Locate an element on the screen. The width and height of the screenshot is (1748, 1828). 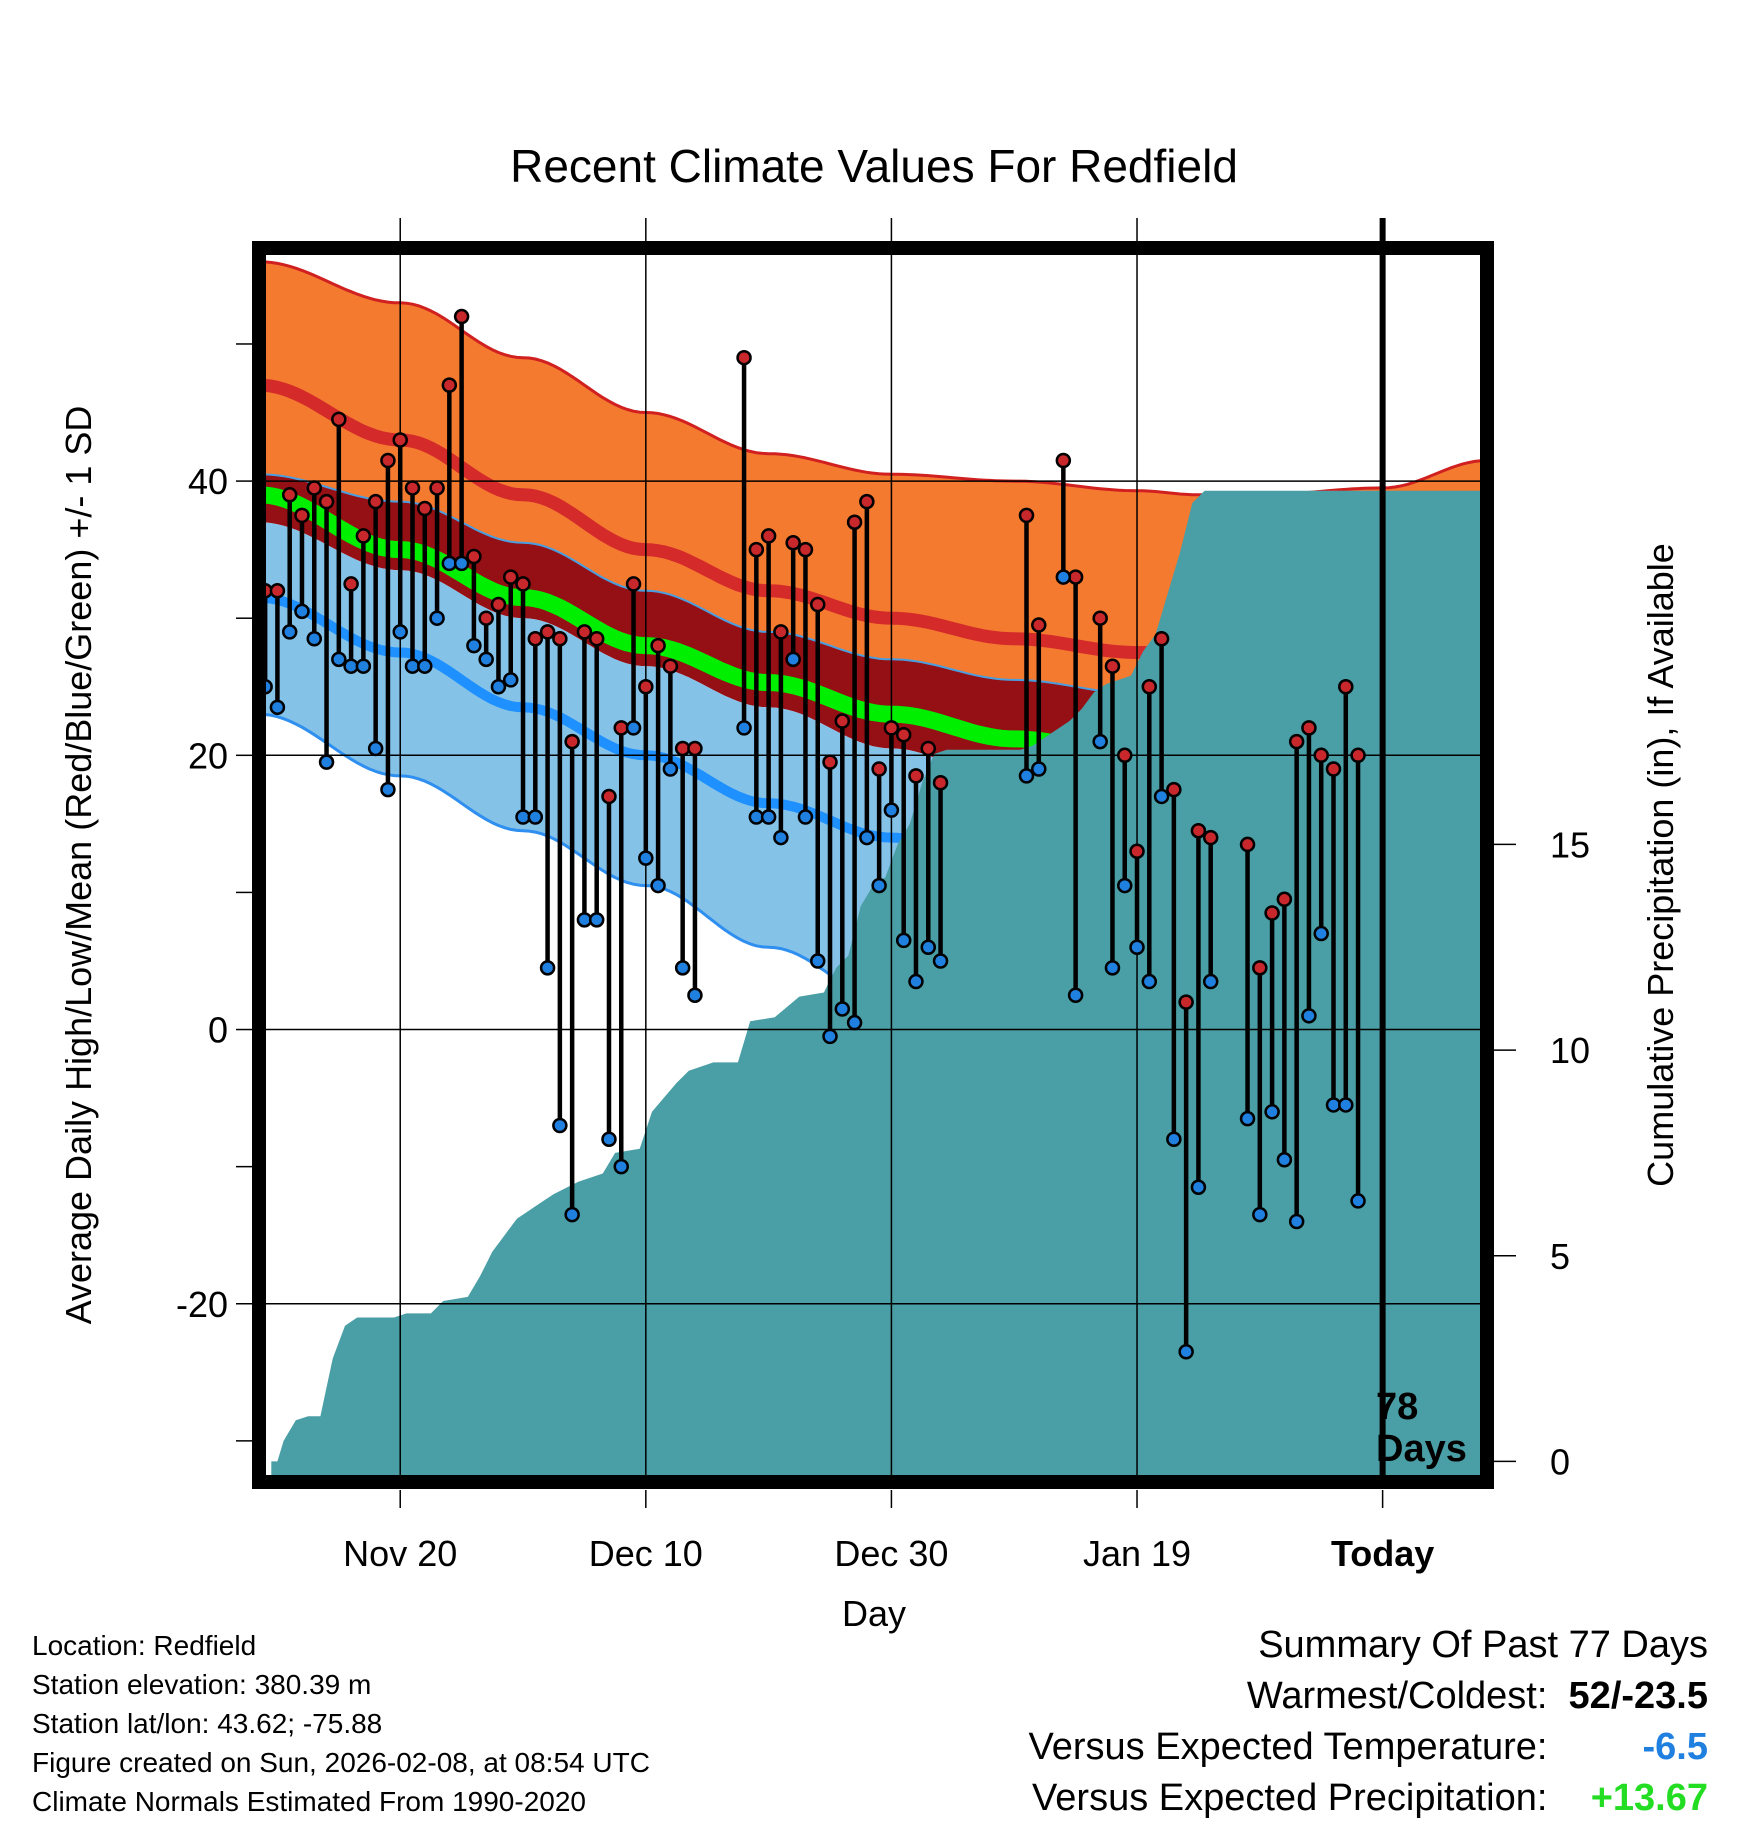
today-days-number: 78 is located at coordinates (1397, 1407).